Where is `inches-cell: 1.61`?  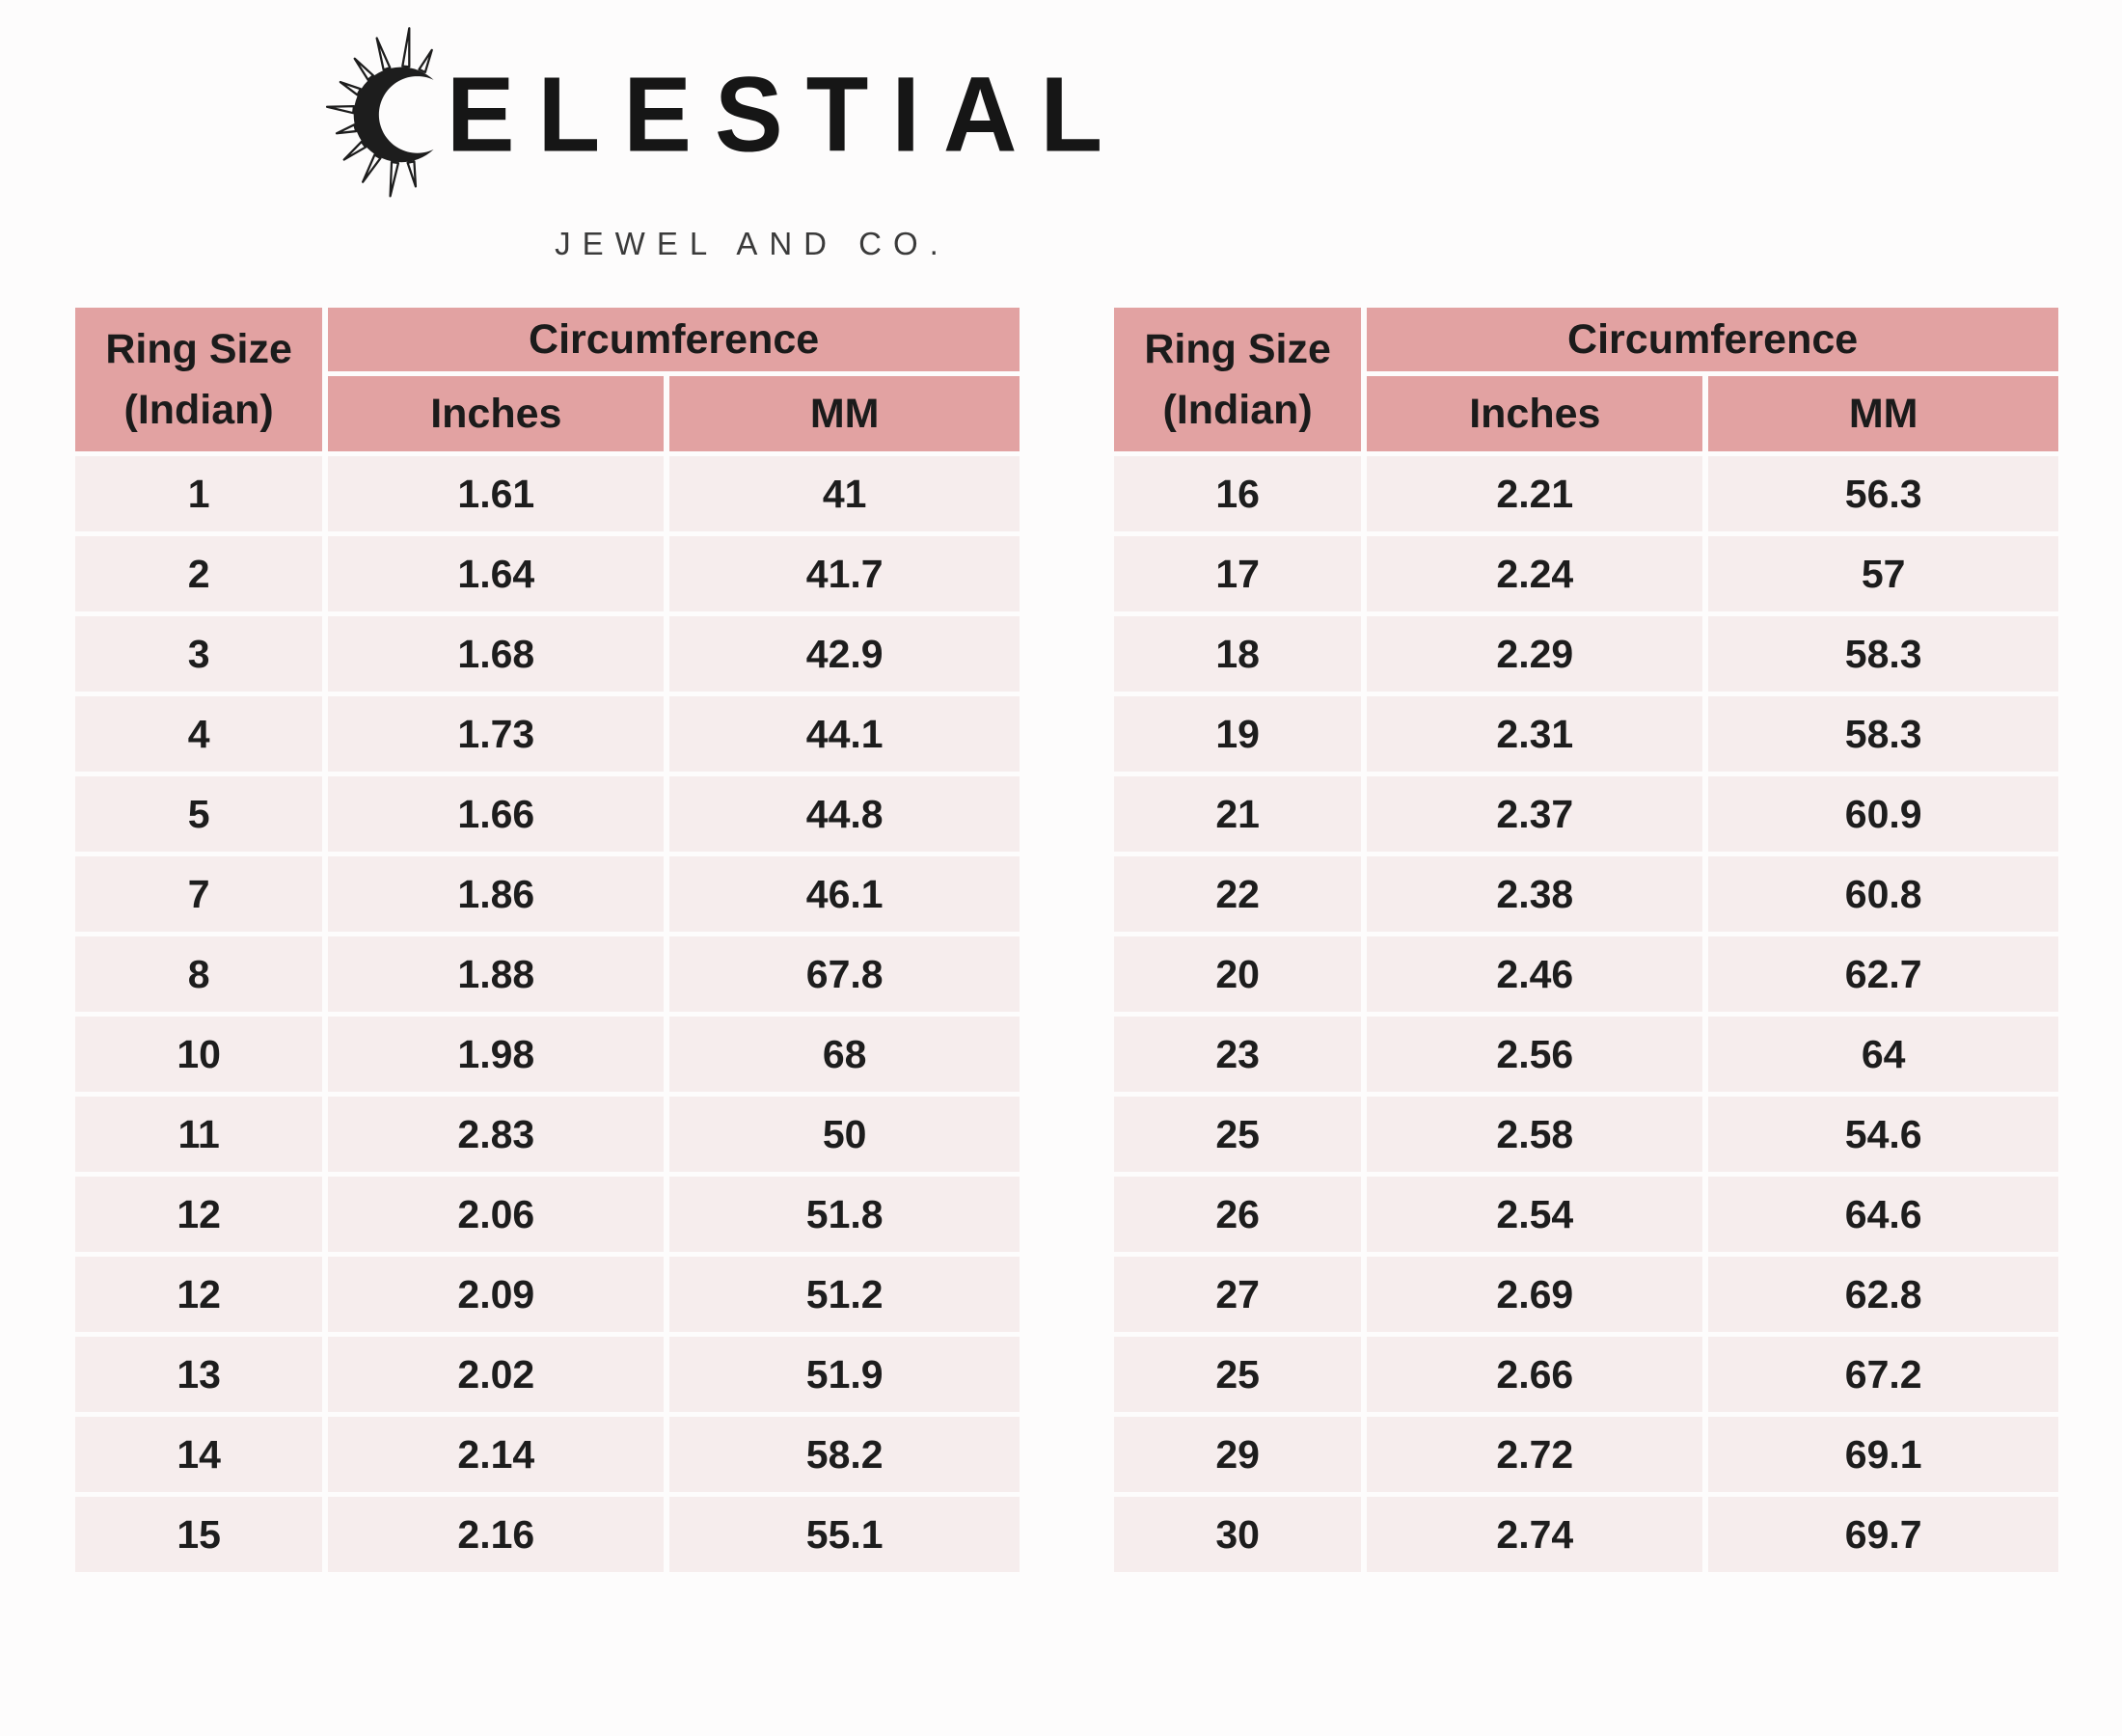
inches-cell: 1.61 is located at coordinates (497, 494).